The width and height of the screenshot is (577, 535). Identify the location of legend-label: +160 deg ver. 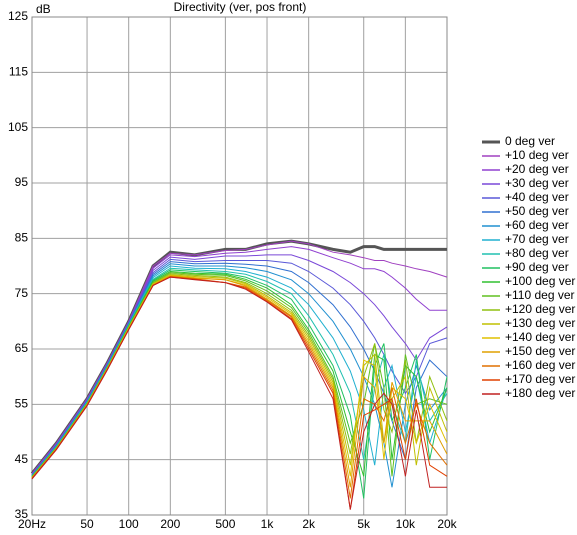
(540, 365).